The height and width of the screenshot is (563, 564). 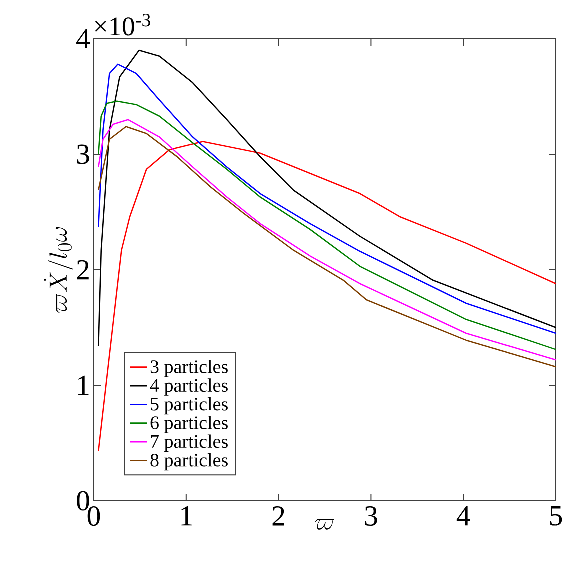 I want to click on y-axis-title: $\varpi\dot{X}/l_0\omega$, so click(x=59, y=270).